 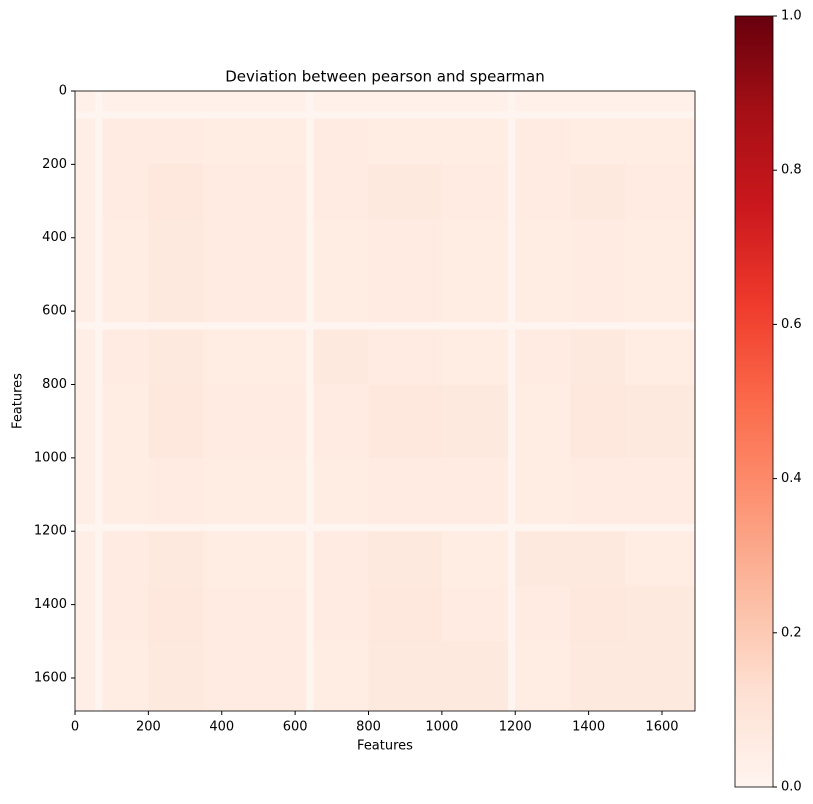 I want to click on colorbar-tick-label: 0.6, so click(x=791, y=324).